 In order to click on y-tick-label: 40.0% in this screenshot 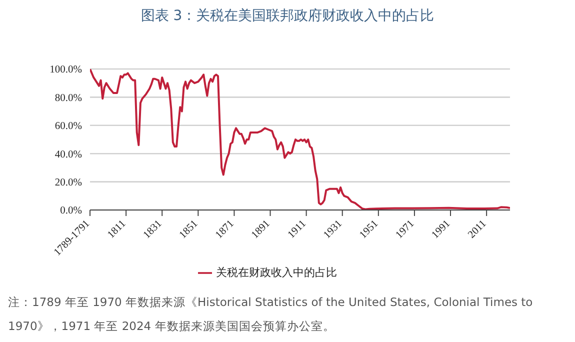, I will do `click(68, 154)`.